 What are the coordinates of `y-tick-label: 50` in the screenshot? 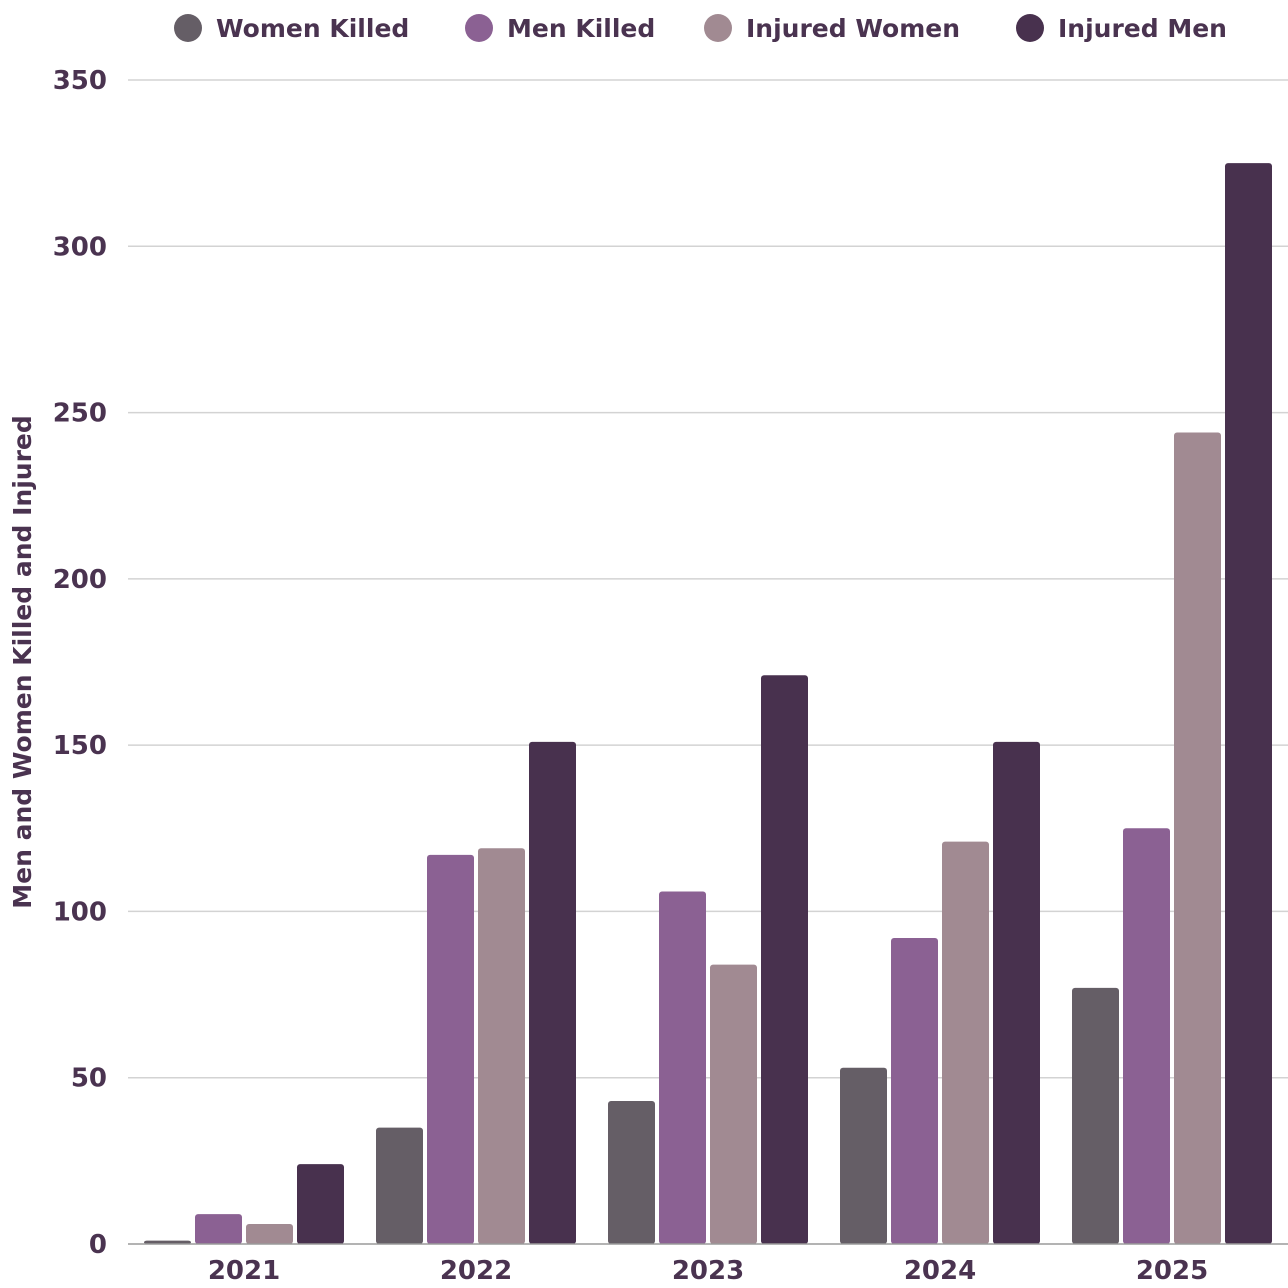 It's located at (89, 1079).